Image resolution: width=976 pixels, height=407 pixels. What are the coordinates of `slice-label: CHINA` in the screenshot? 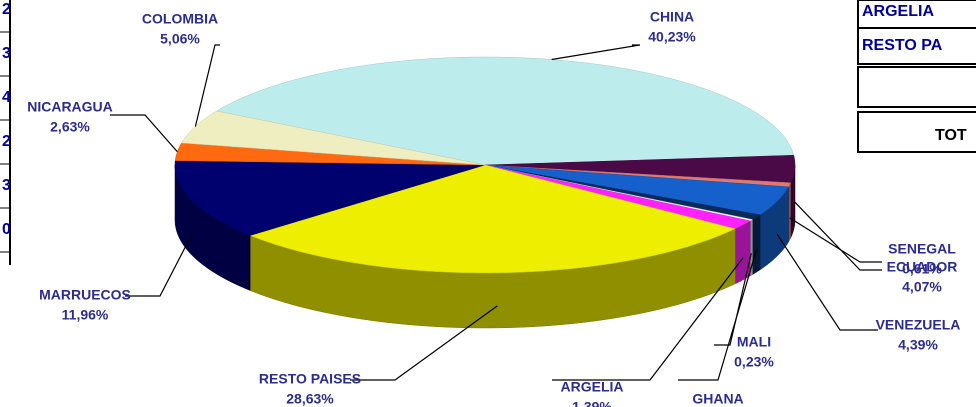 It's located at (672, 17).